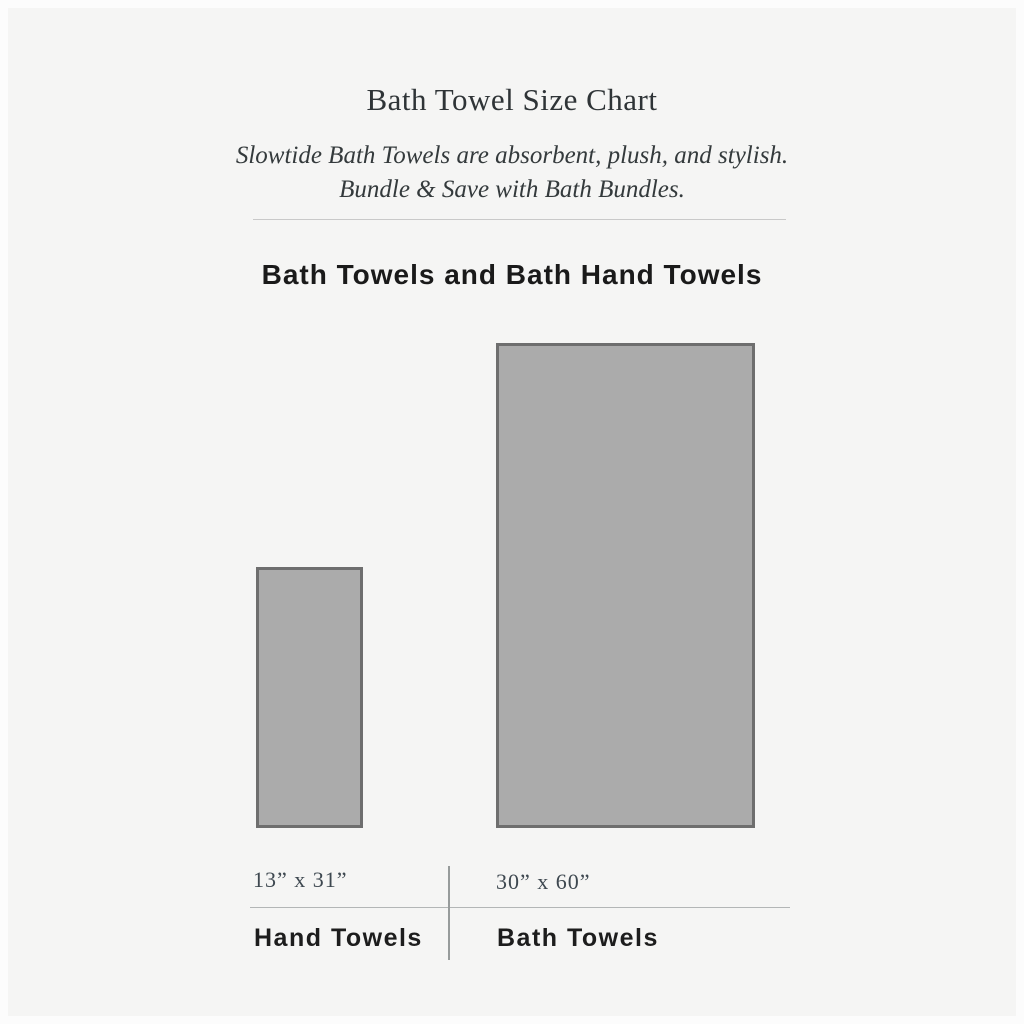 The height and width of the screenshot is (1024, 1024). Describe the element at coordinates (512, 274) in the screenshot. I see `section-heading: Bath Towels and Bath Hand Towels` at that location.